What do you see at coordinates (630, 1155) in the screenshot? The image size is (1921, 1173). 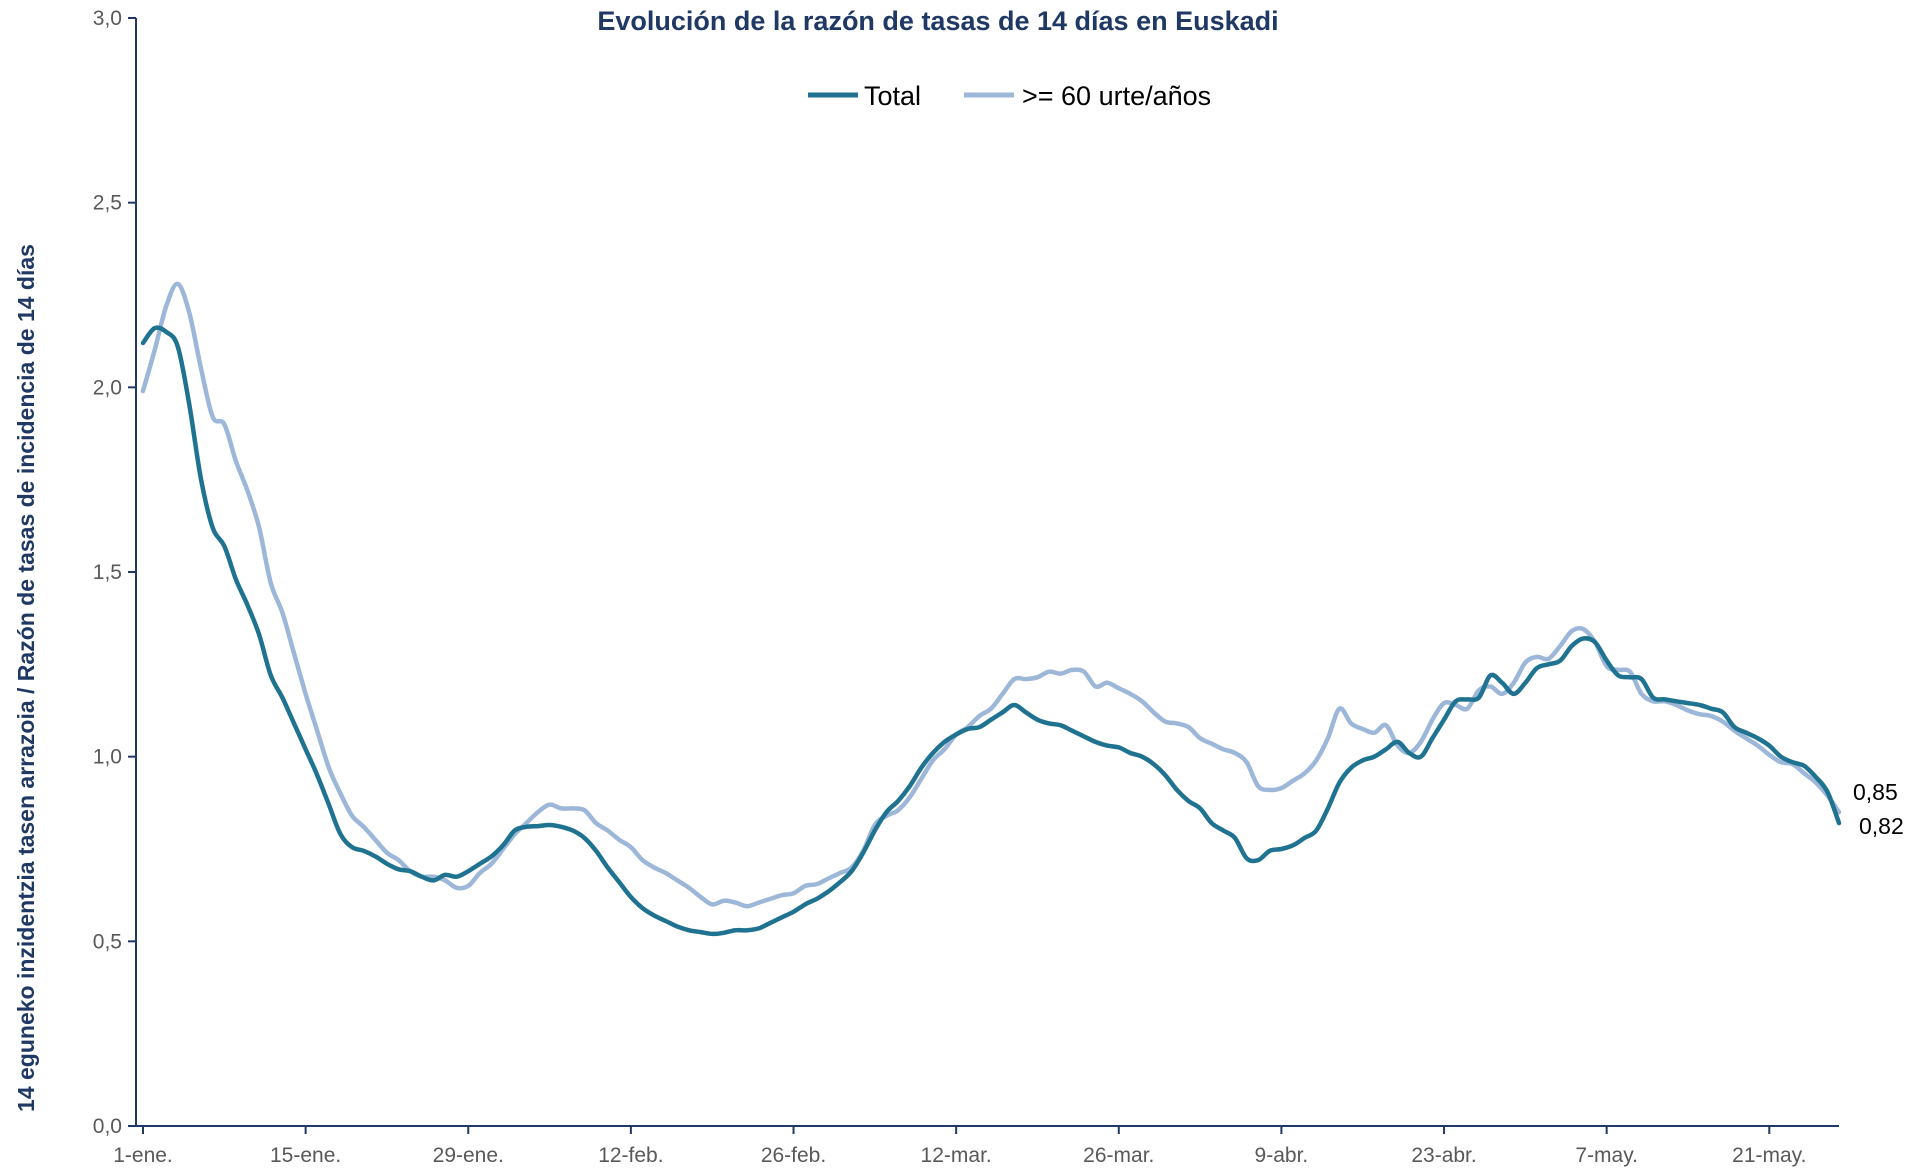 I see `x-tick-label: 12-feb.` at bounding box center [630, 1155].